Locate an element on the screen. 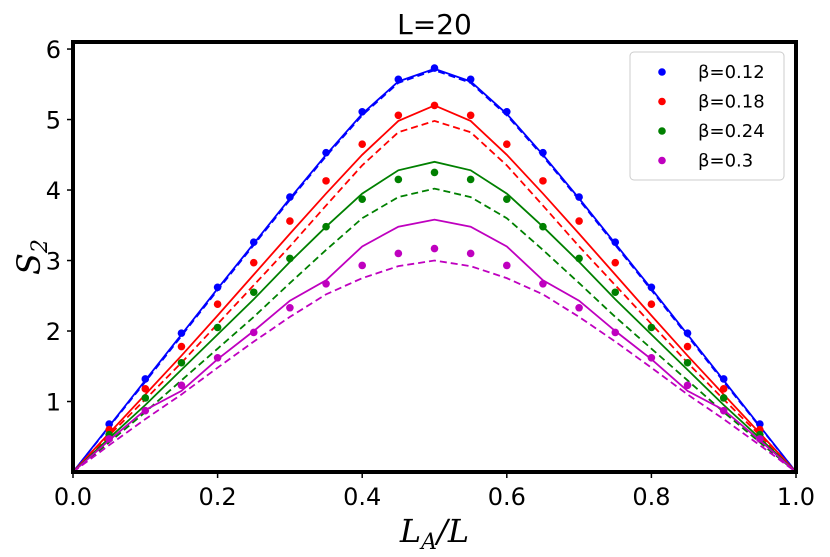  legend-label-0: β=0.12 is located at coordinates (731, 72).